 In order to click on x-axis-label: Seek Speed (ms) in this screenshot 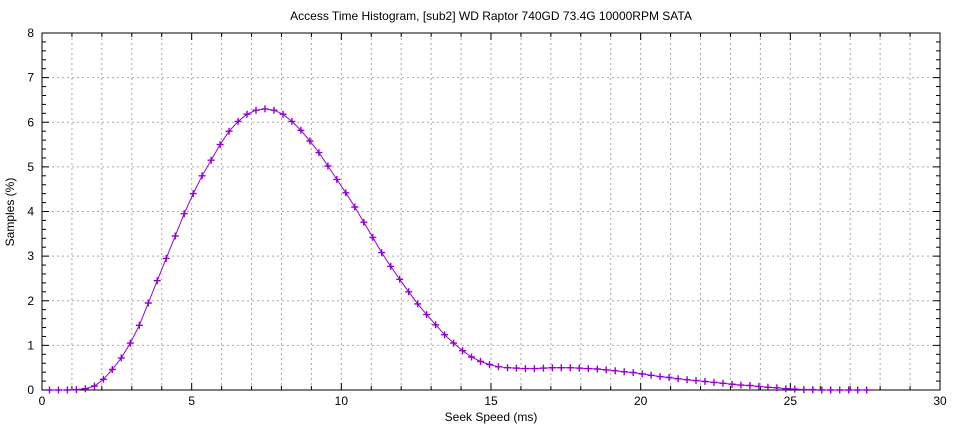, I will do `click(491, 417)`.